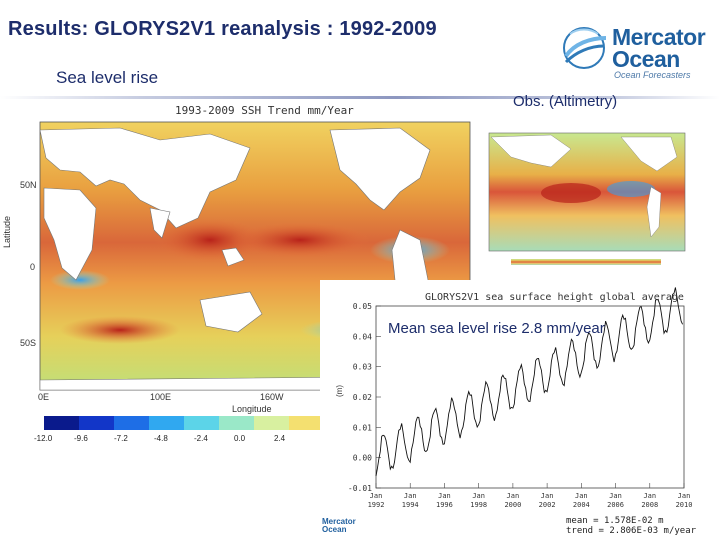 The width and height of the screenshot is (720, 540). What do you see at coordinates (659, 37) in the screenshot?
I see `logo-text-mercator: Mercator` at bounding box center [659, 37].